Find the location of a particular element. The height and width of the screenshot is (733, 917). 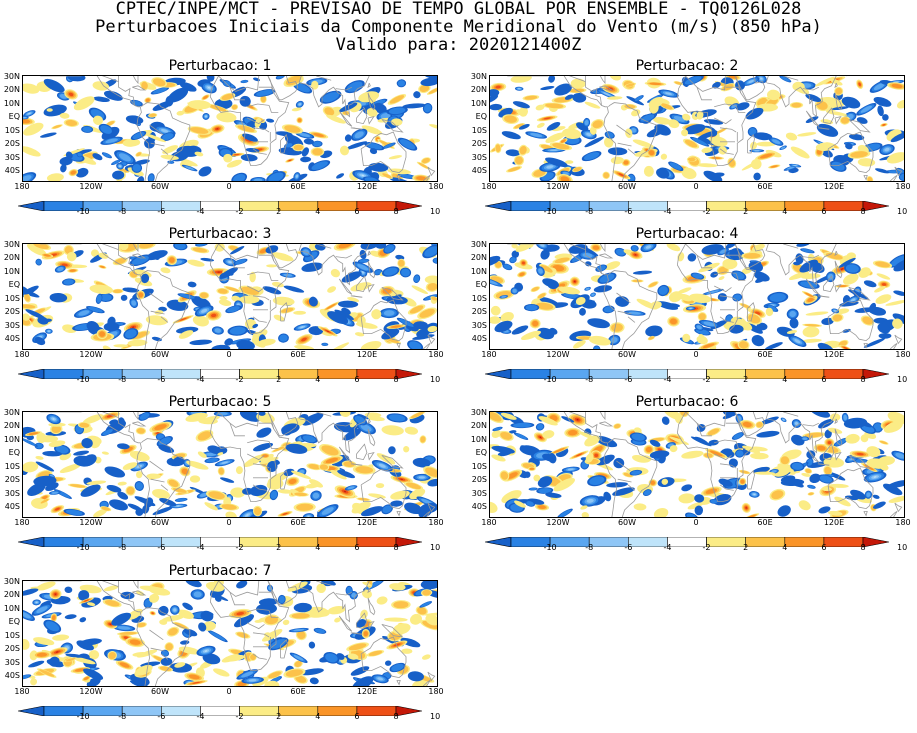

panel-title: Perturbacao: 1 is located at coordinates (220, 66).